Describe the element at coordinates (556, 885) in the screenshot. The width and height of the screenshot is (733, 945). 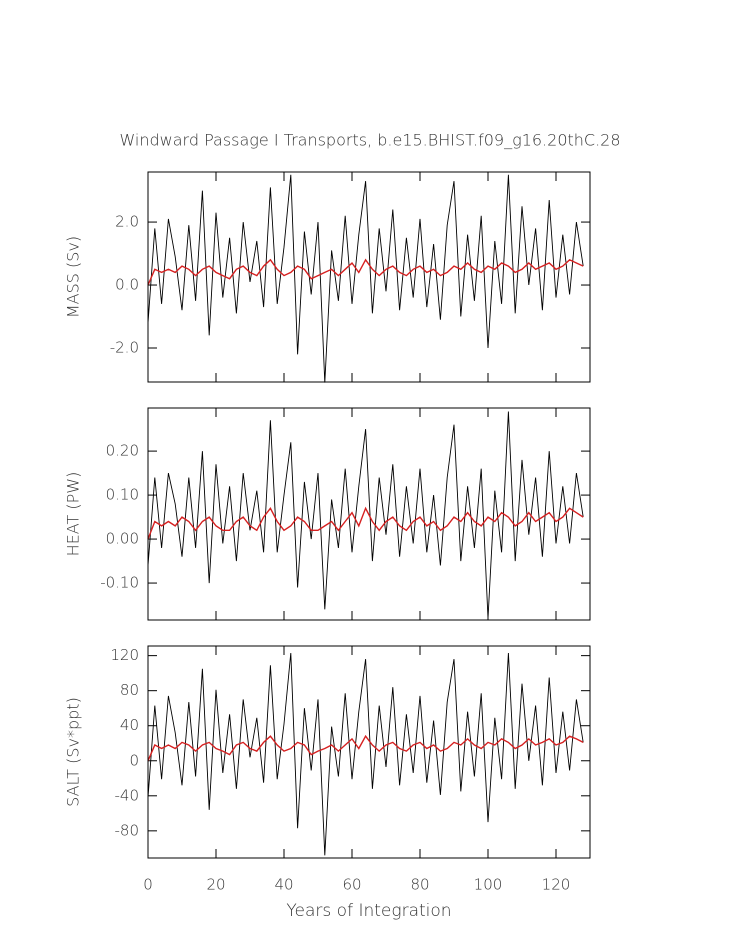
I see `x-tick-label: 120` at that location.